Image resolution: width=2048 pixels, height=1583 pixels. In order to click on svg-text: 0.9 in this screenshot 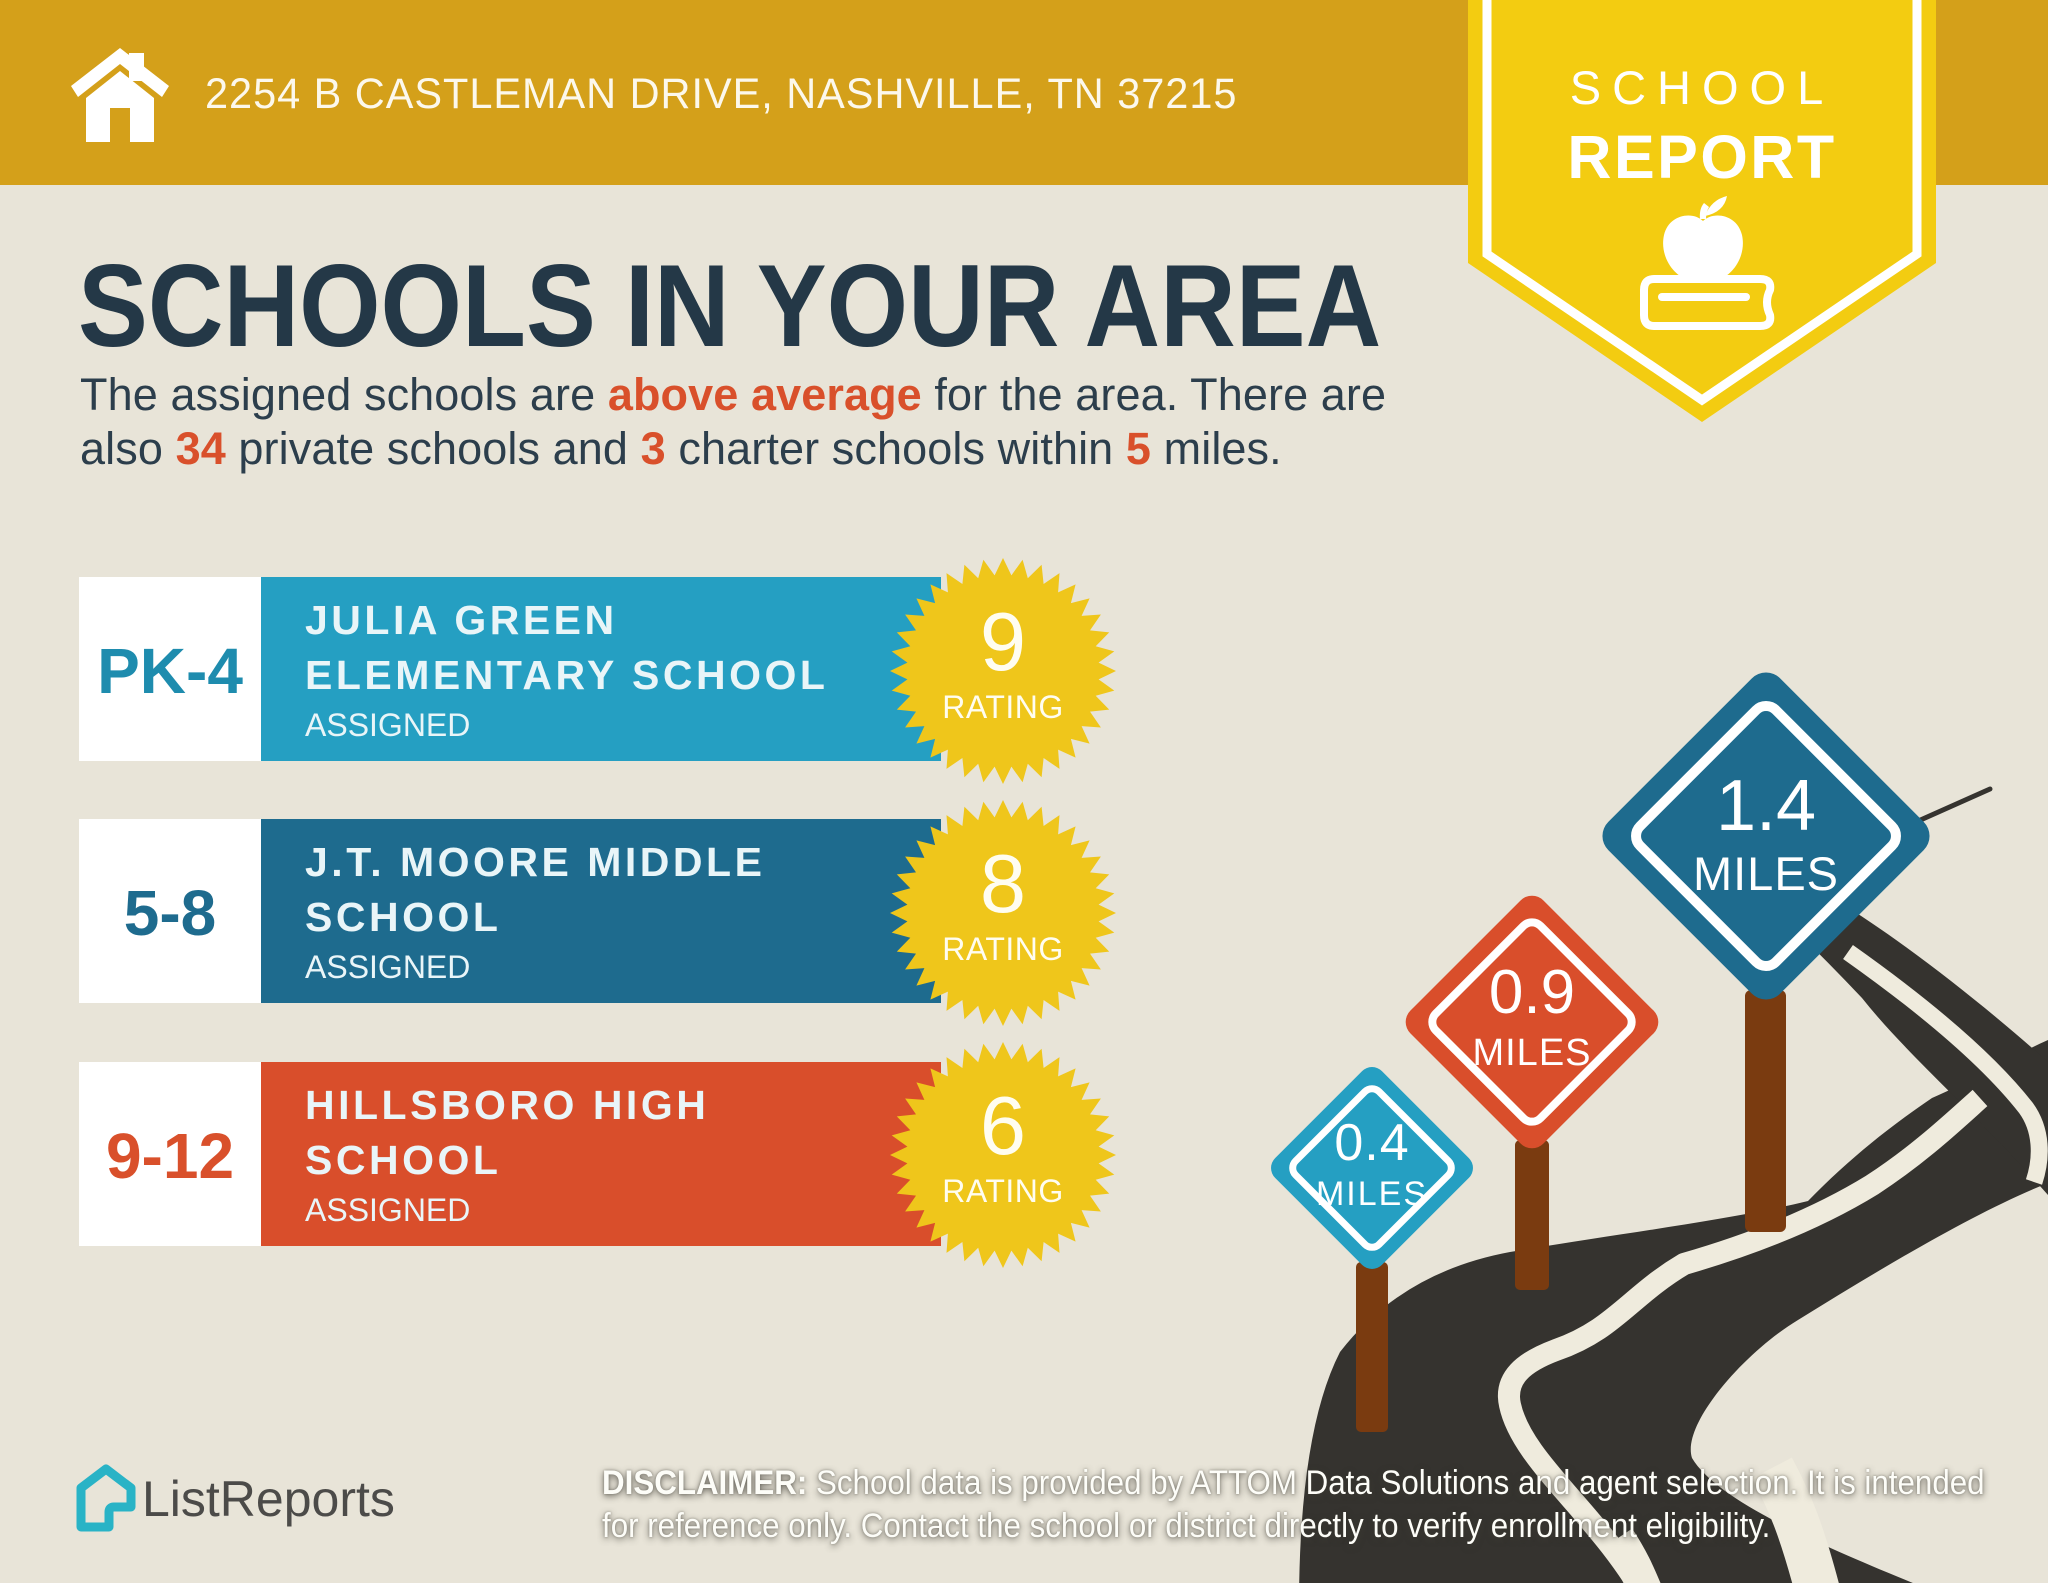, I will do `click(1532, 992)`.